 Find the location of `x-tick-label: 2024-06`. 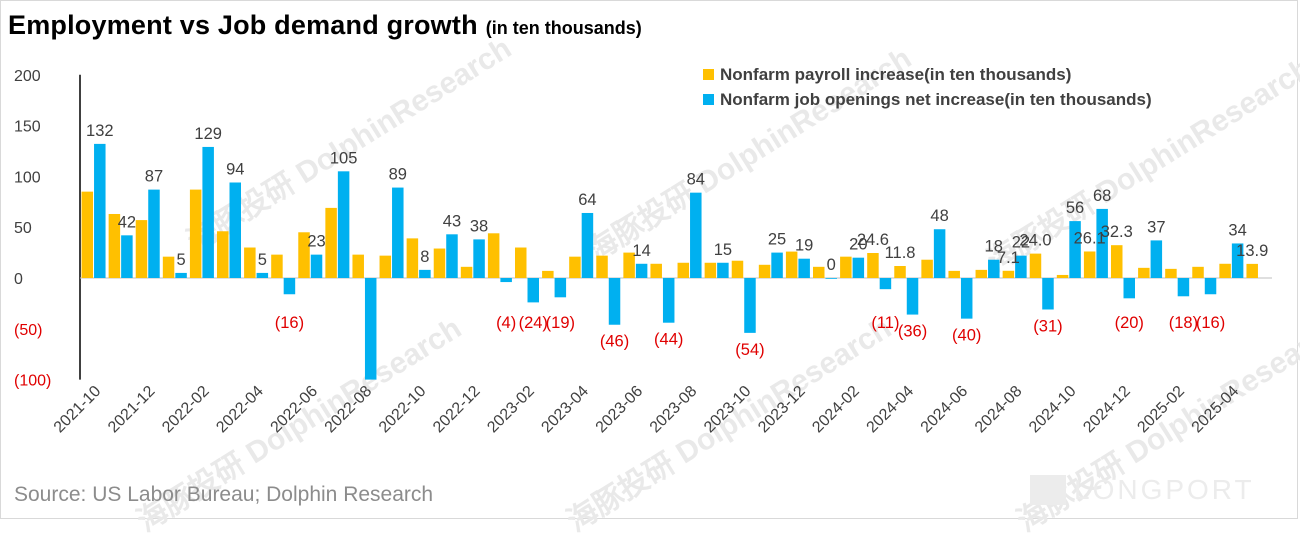

x-tick-label: 2024-06 is located at coordinates (945, 410).